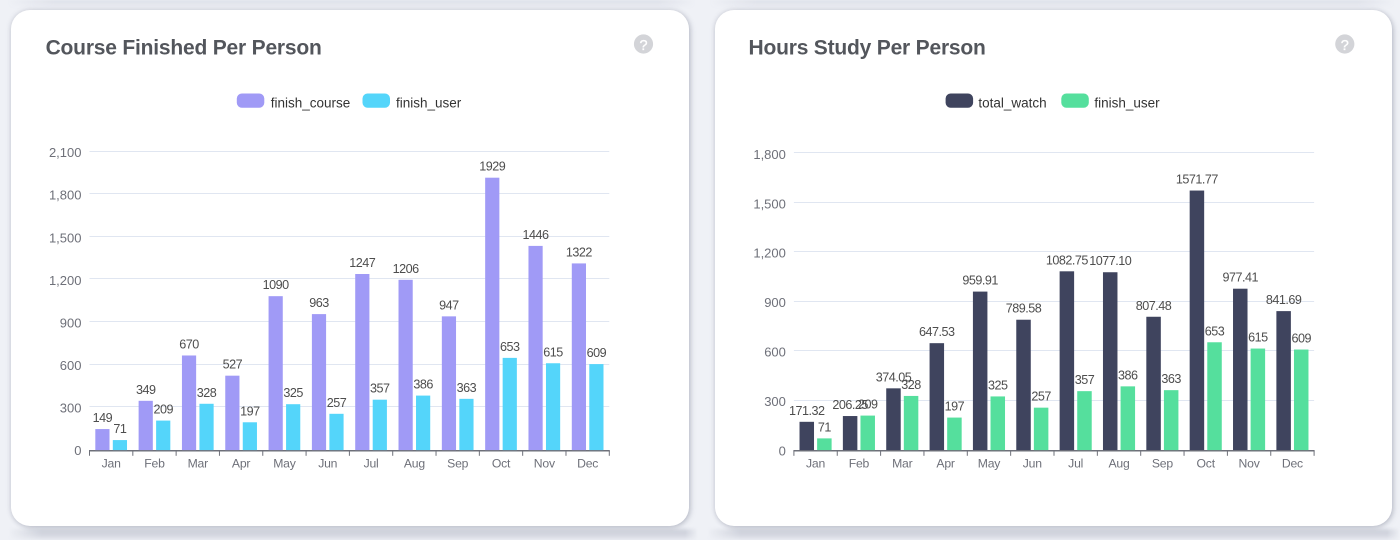 This screenshot has width=1400, height=540. What do you see at coordinates (405, 269) in the screenshot?
I see `svg-text: 1206` at bounding box center [405, 269].